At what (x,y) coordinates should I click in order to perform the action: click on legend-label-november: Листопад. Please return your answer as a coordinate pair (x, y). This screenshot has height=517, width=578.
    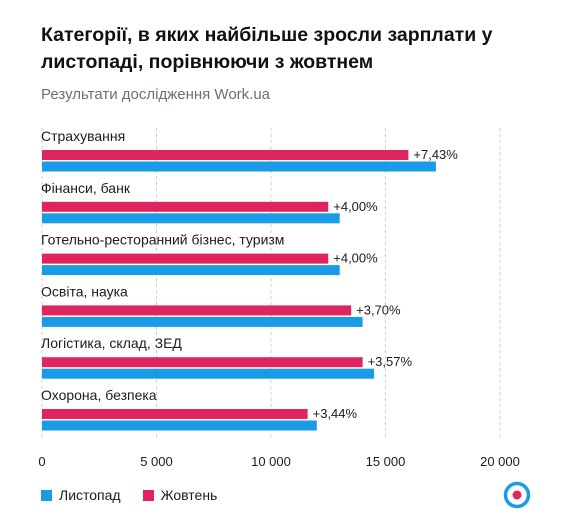
    Looking at the image, I should click on (90, 495).